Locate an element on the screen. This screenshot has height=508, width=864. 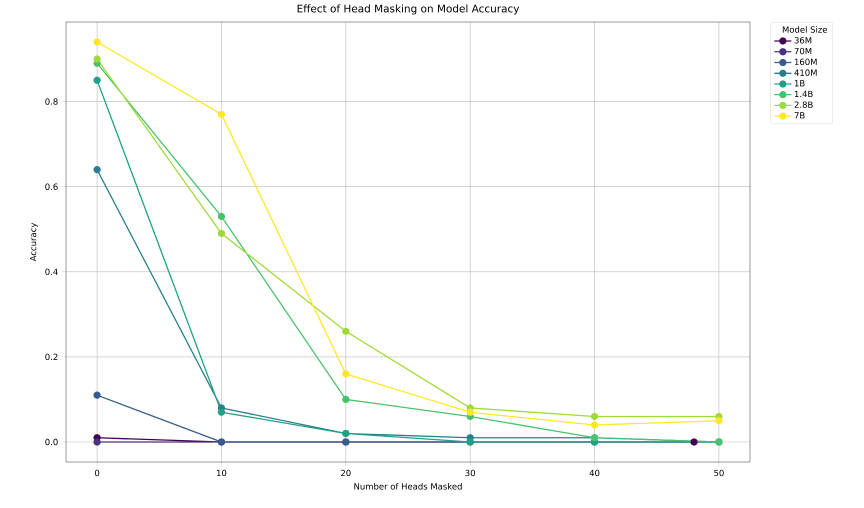
x-tick-label: 30 is located at coordinates (470, 473).